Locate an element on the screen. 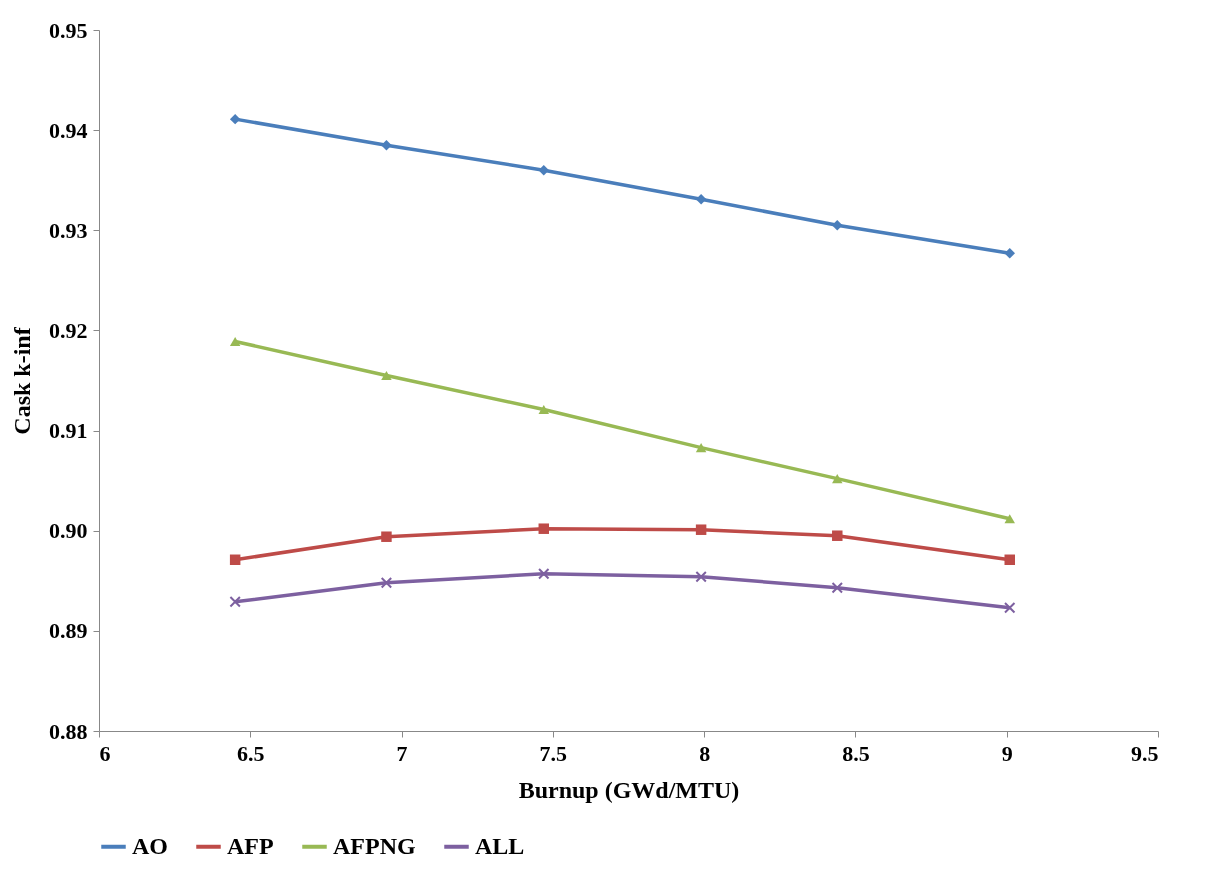  x-axis-title: Burnup (GWd/MTU) is located at coordinates (629, 789).